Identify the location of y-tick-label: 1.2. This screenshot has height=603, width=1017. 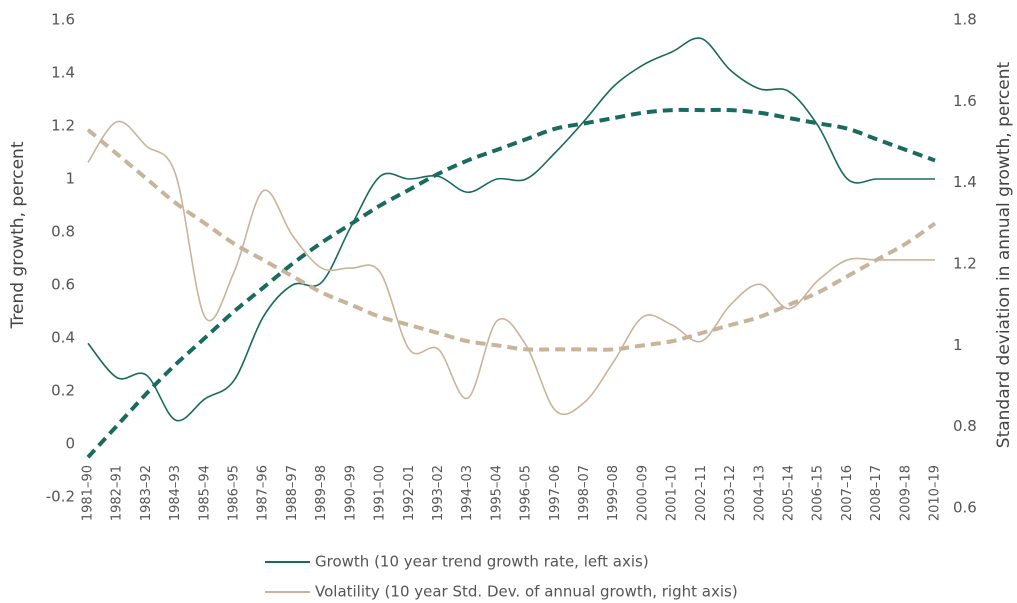
(63, 126).